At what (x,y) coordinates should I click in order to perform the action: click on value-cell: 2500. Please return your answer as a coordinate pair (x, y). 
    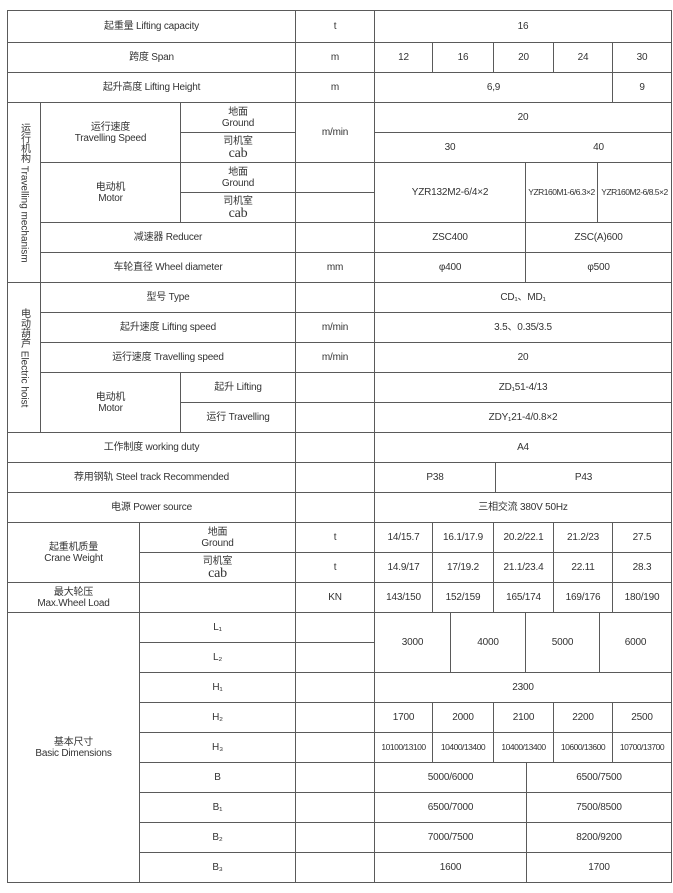
    Looking at the image, I should click on (642, 717).